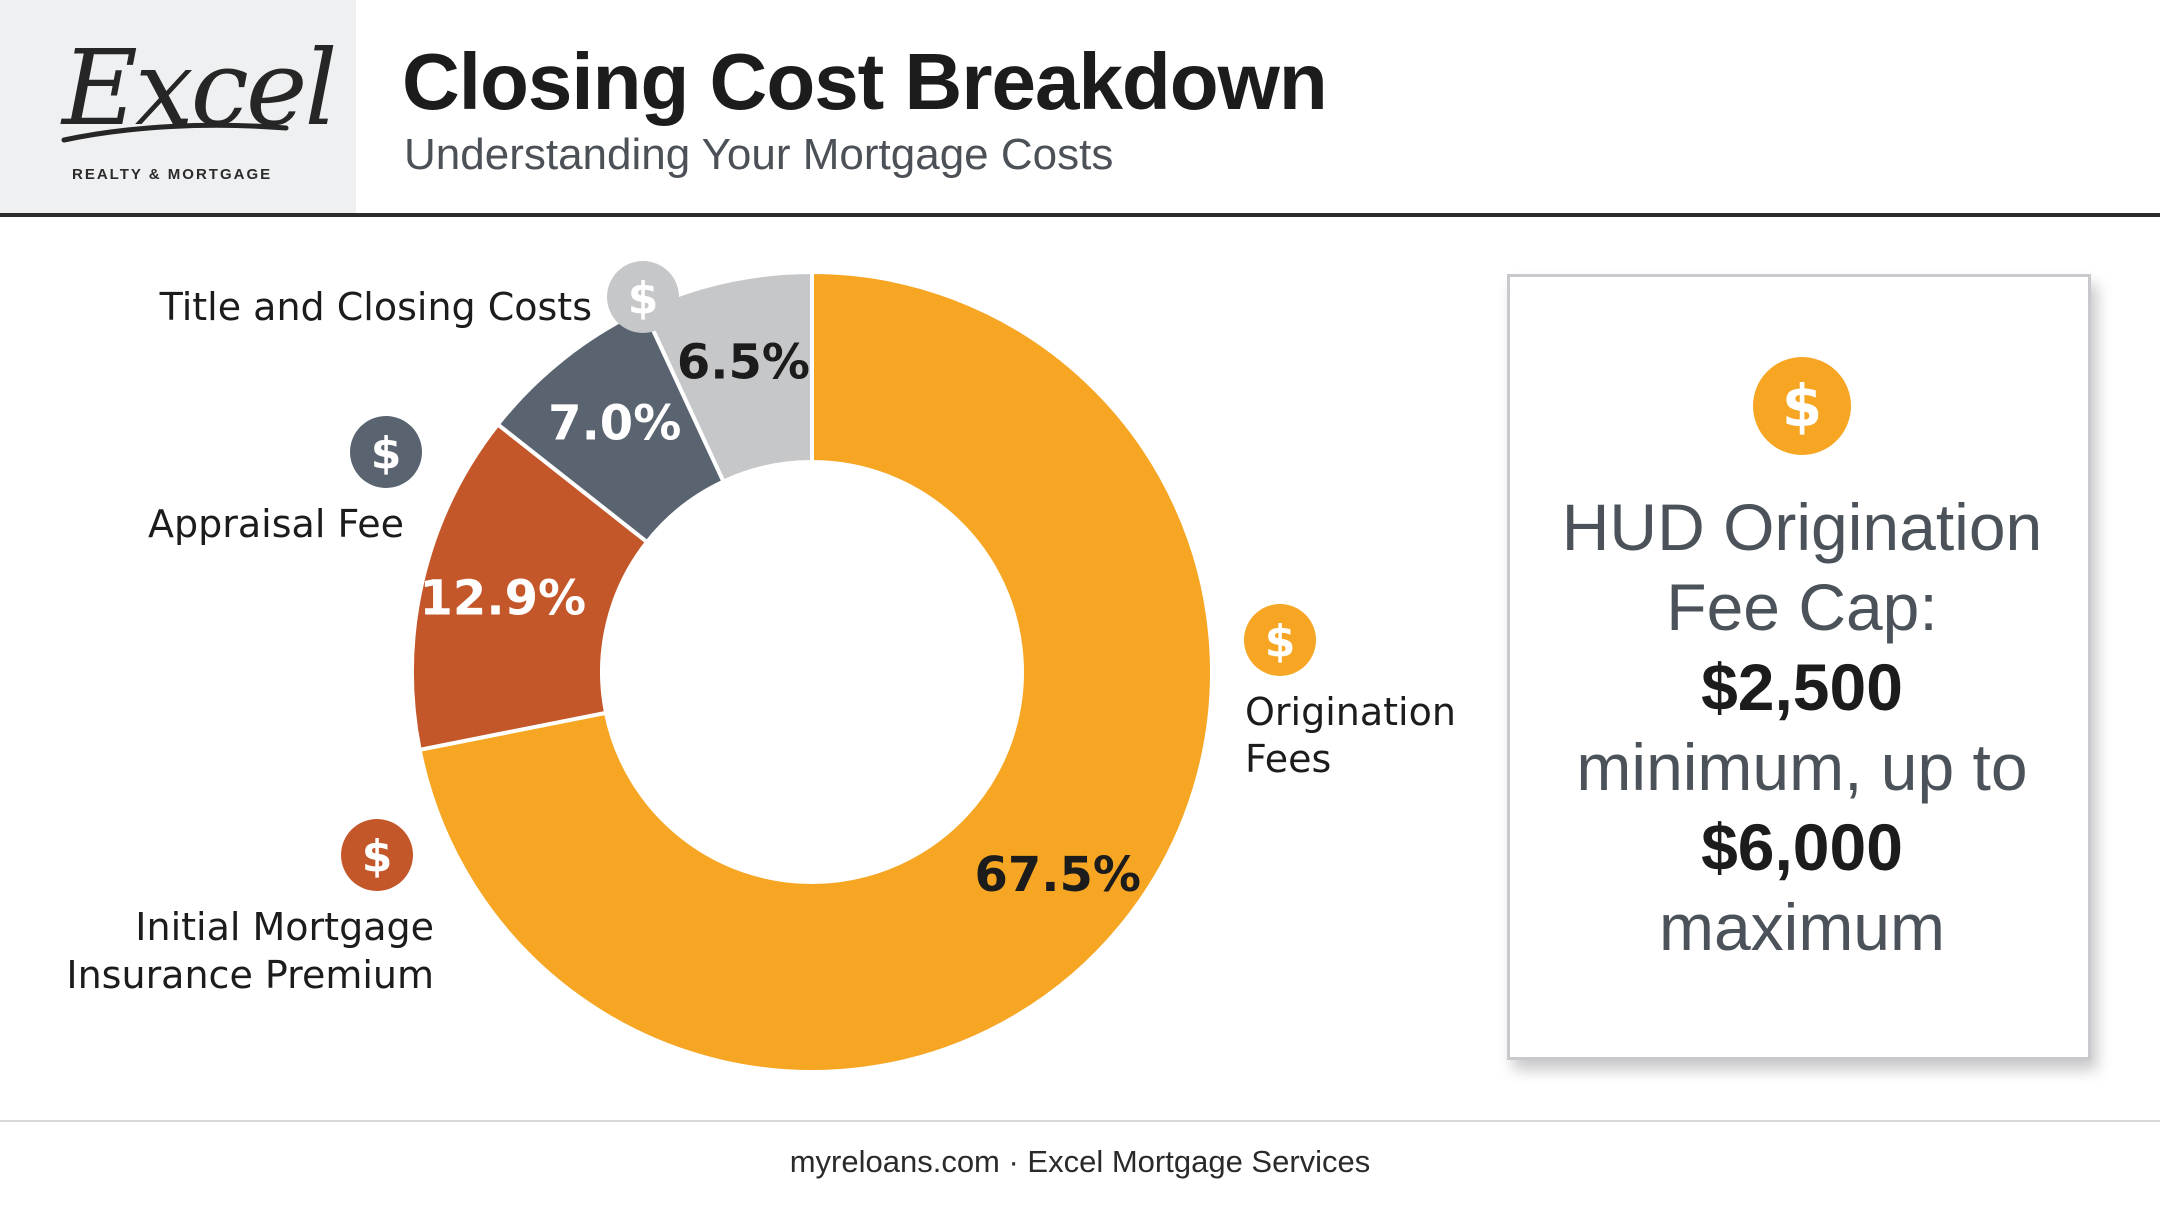 The width and height of the screenshot is (2160, 1206). I want to click on svg-text: Origination, so click(1350, 712).